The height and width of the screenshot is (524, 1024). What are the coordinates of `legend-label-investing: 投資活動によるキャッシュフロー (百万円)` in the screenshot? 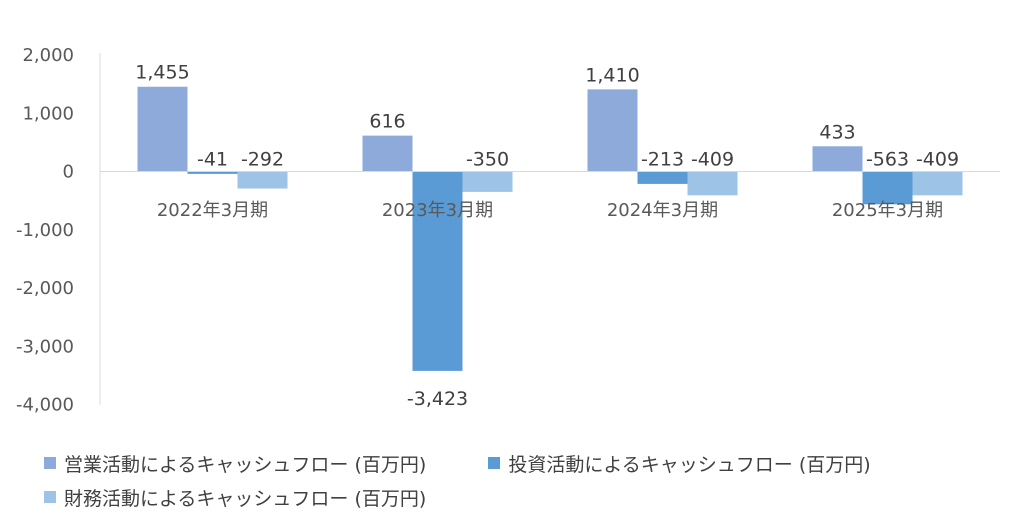 It's located at (689, 464).